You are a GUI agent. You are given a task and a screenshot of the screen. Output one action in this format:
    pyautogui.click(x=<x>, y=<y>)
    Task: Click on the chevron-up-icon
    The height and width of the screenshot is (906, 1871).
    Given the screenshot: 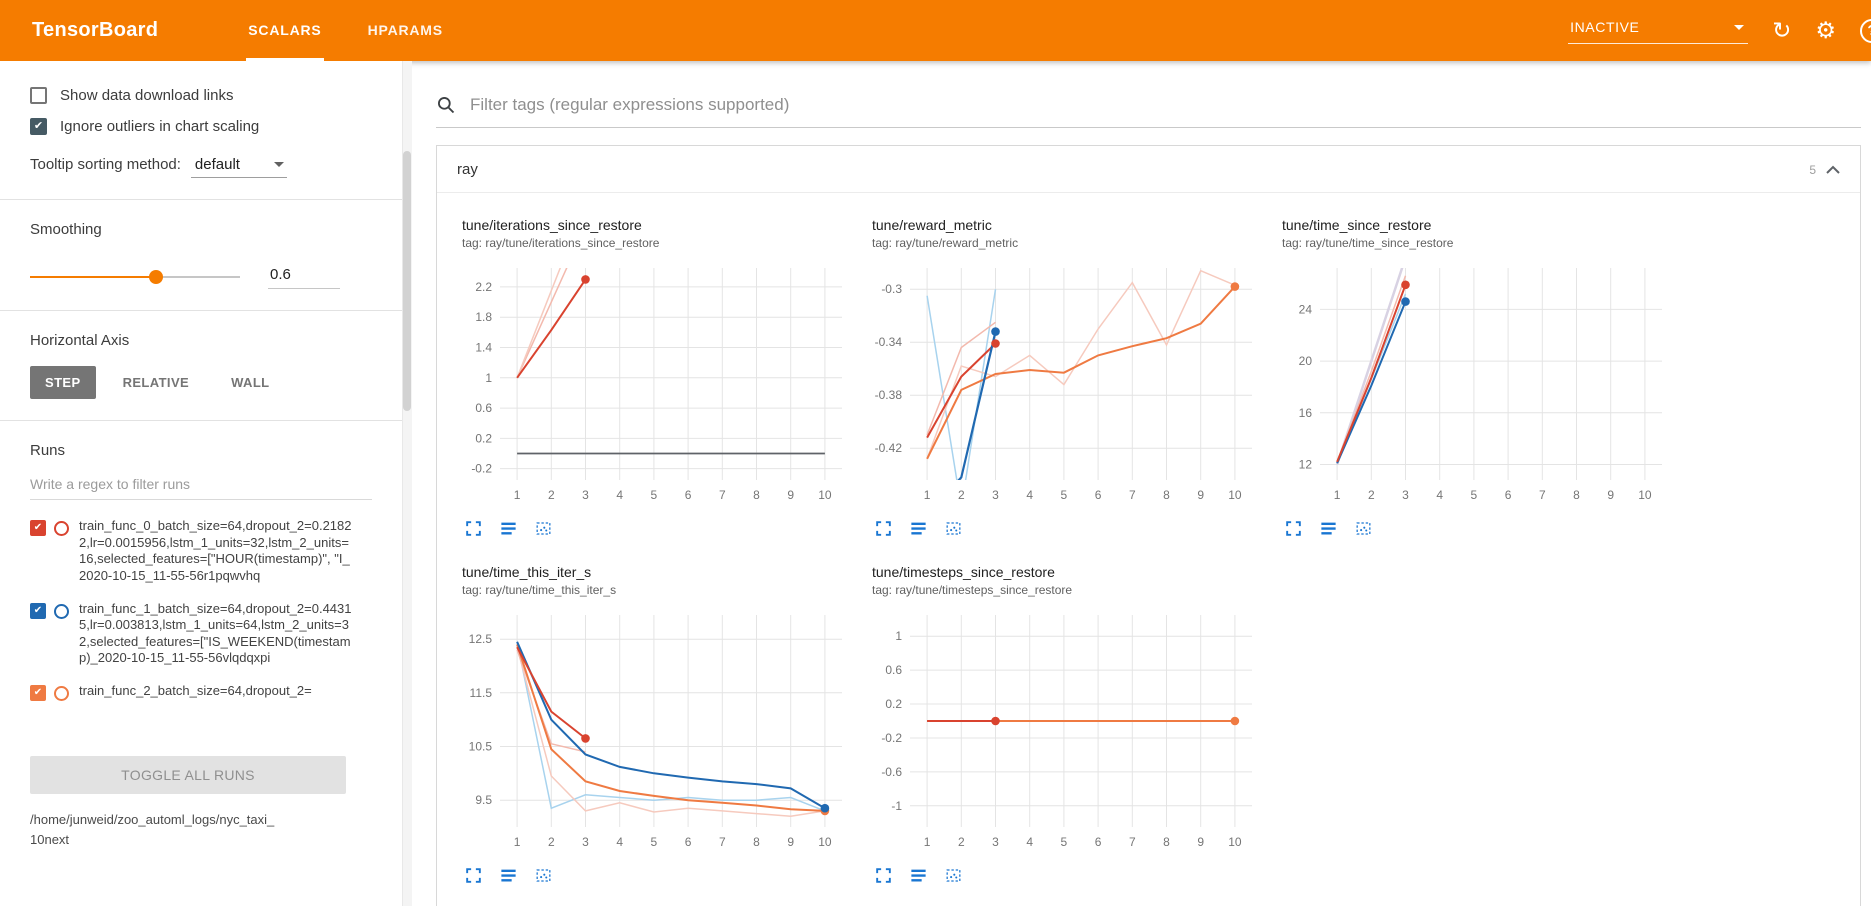 What is the action you would take?
    pyautogui.click(x=1833, y=169)
    